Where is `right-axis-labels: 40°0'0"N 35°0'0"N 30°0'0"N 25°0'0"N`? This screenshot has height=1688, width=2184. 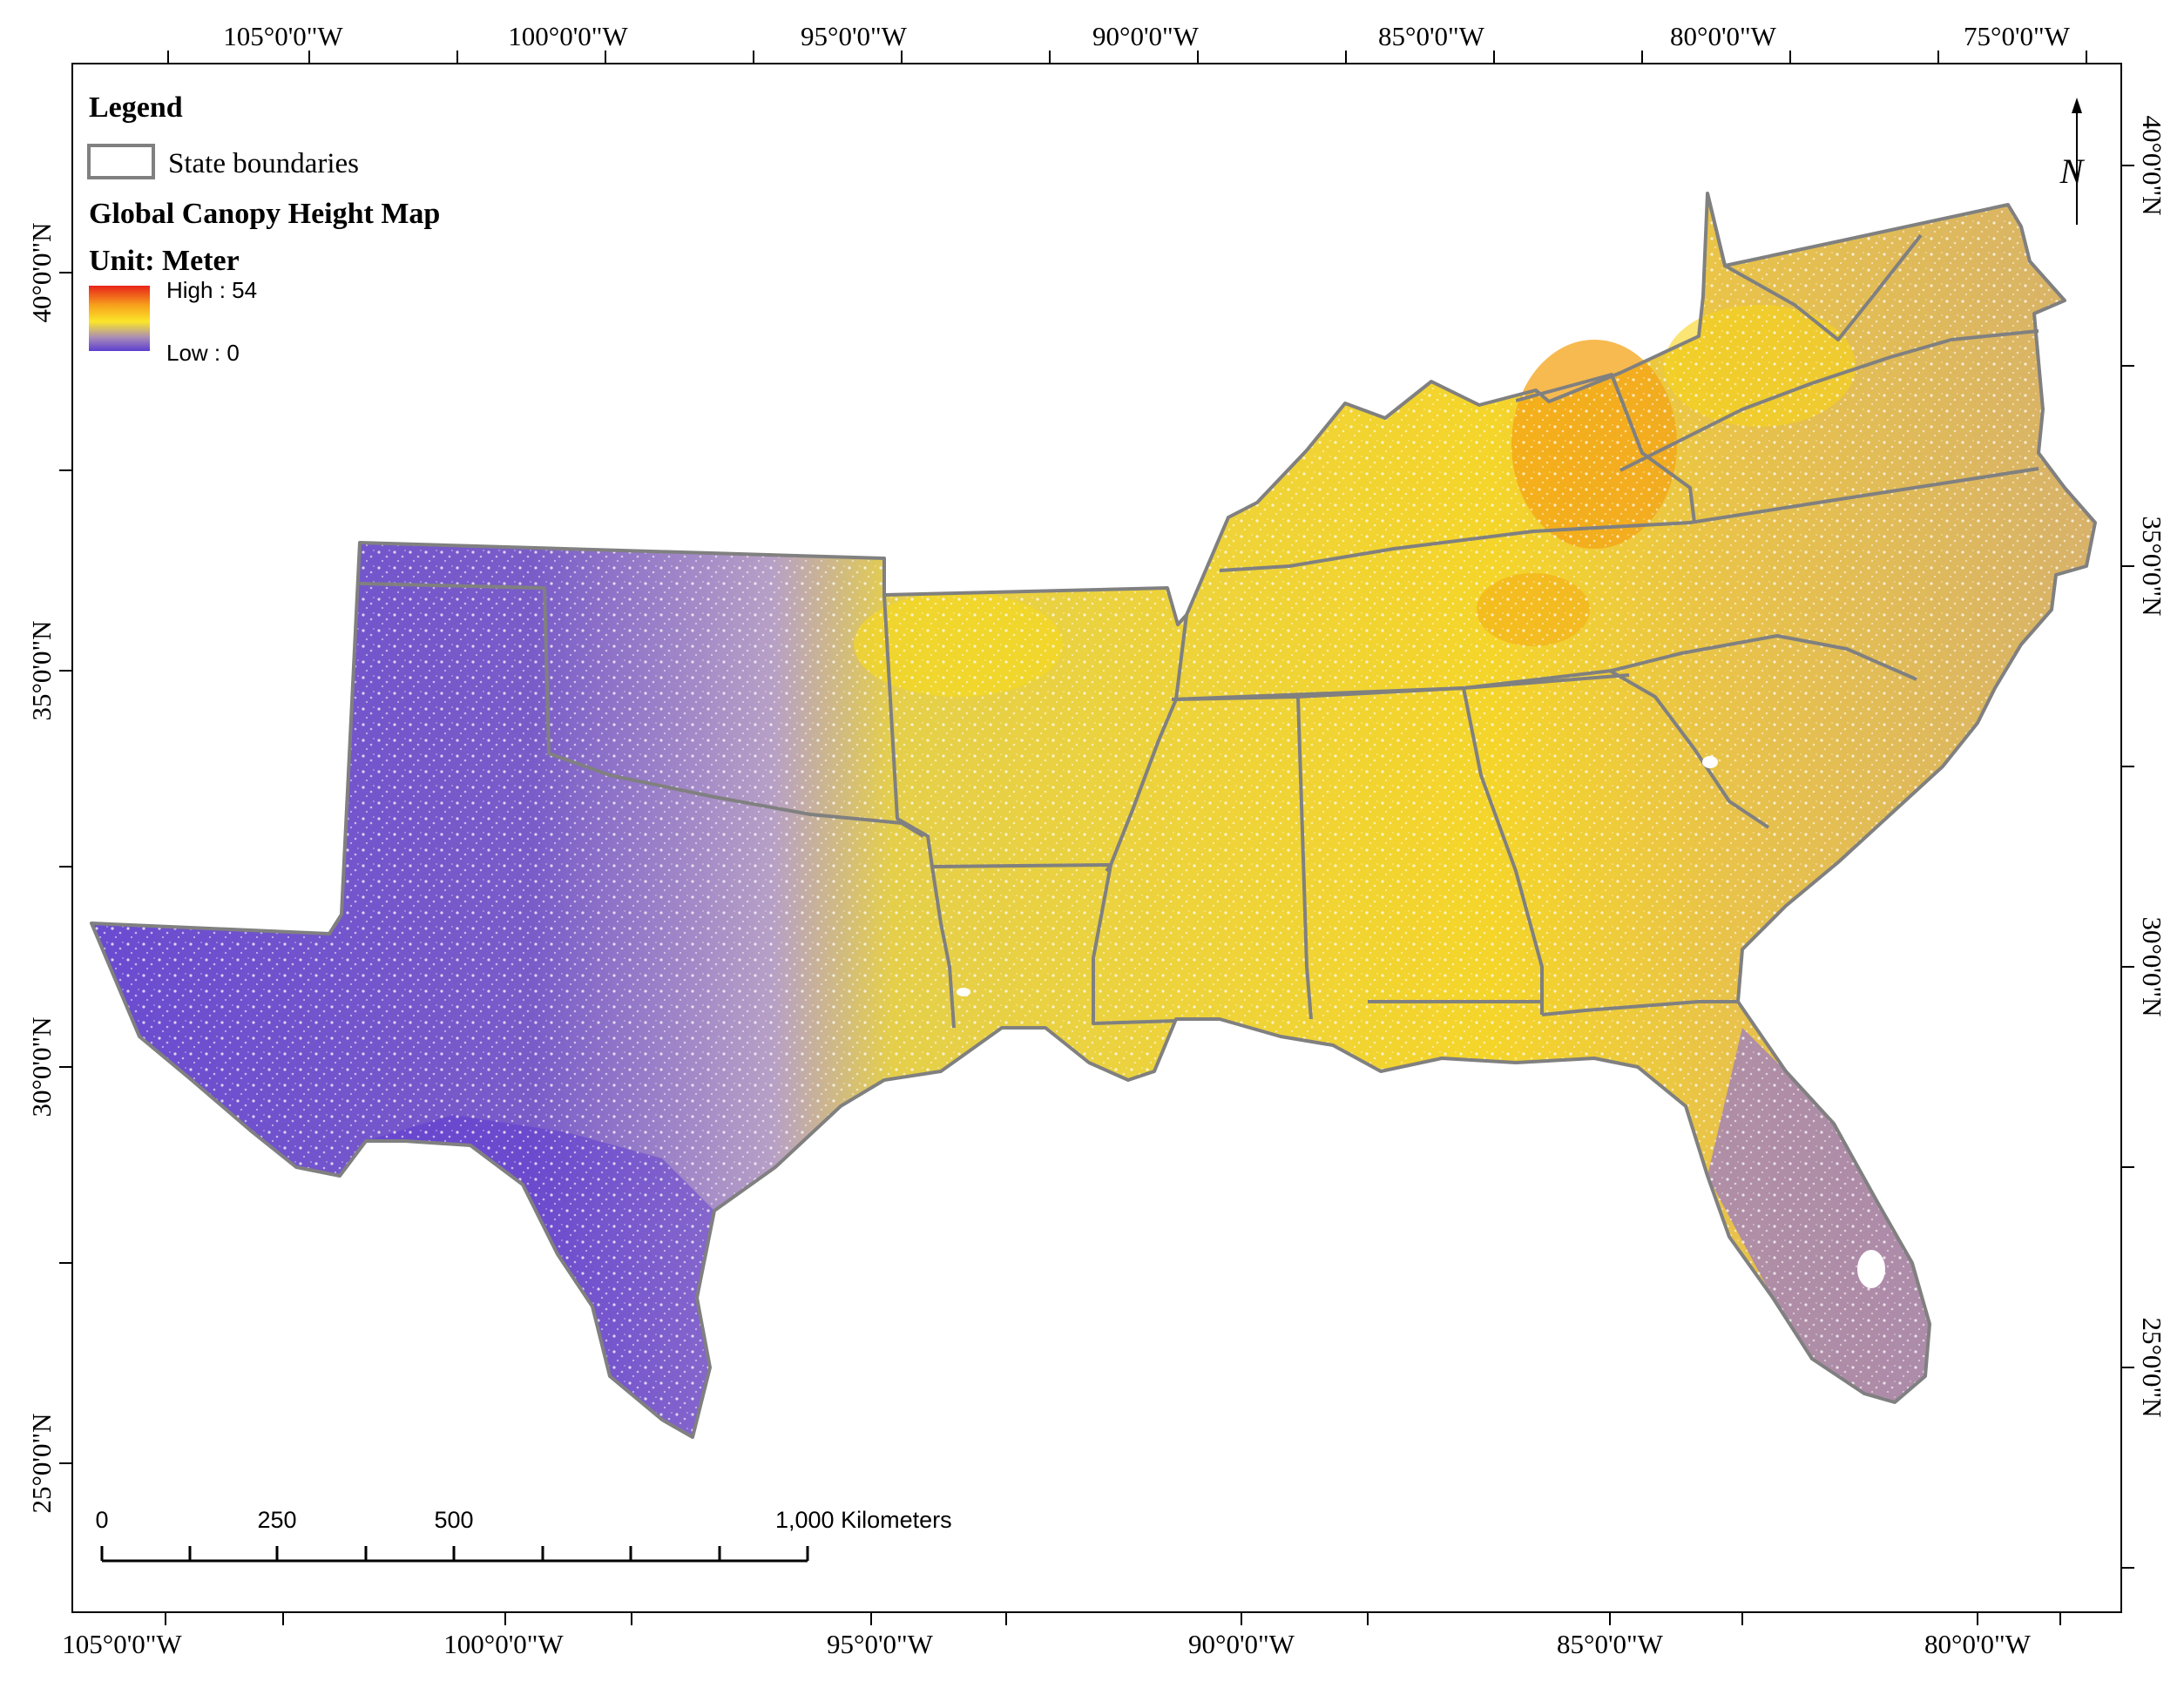
right-axis-labels: 40°0'0"N 35°0'0"N 30°0'0"N 25°0'0"N is located at coordinates (2152, 766).